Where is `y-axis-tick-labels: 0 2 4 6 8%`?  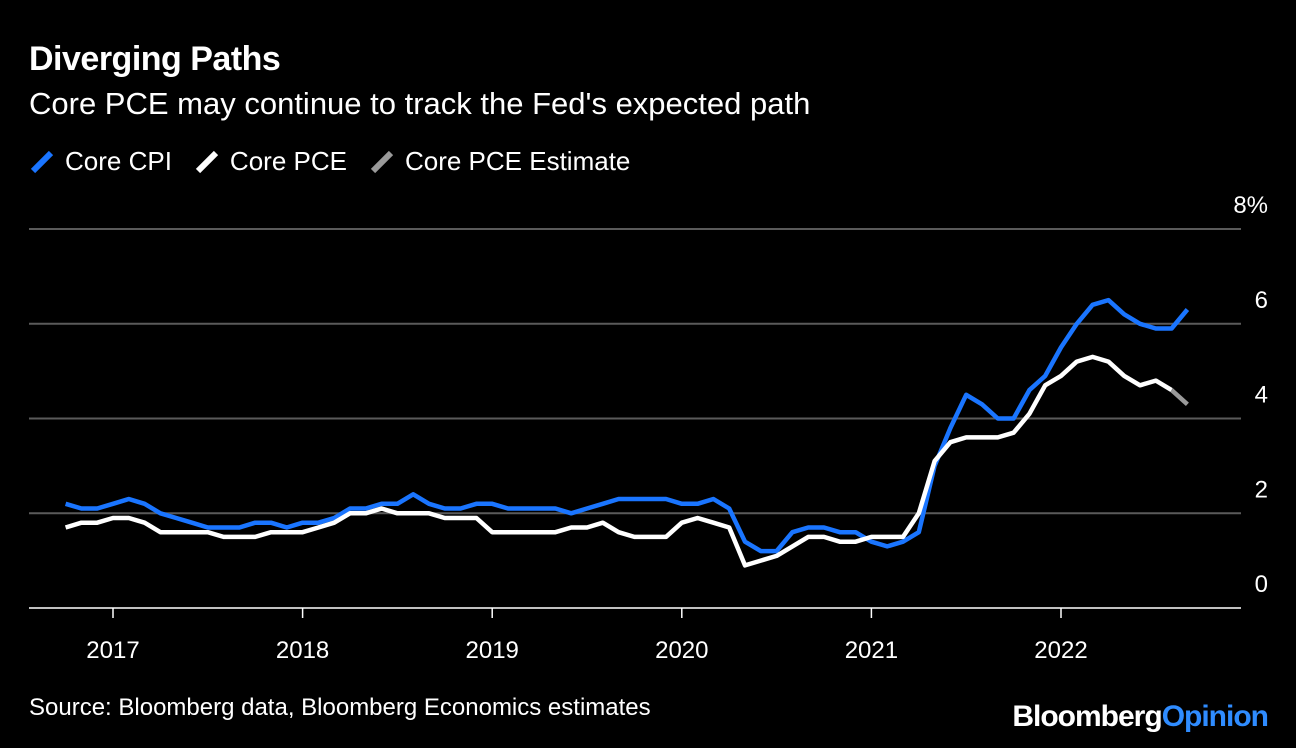 y-axis-tick-labels: 0 2 4 6 8% is located at coordinates (1250, 395).